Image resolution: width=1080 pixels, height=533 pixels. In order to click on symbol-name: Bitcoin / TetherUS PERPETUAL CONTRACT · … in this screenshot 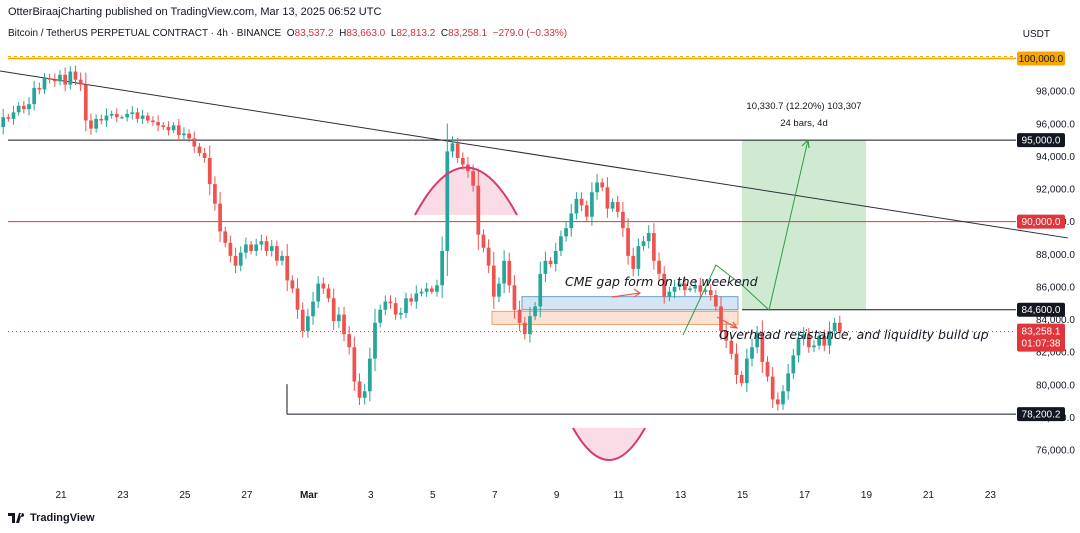, I will do `click(145, 33)`.